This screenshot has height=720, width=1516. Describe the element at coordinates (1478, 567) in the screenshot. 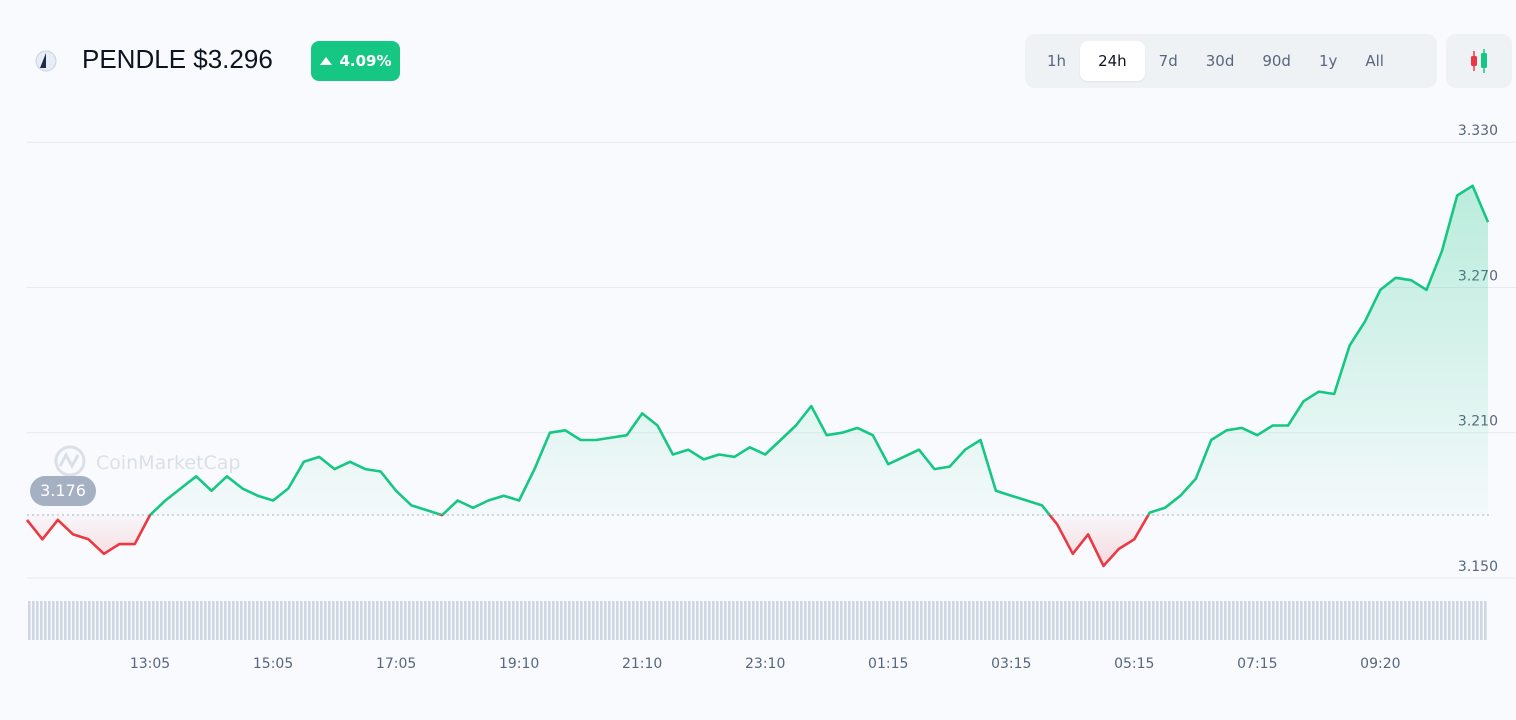

I see `y-tick-label: 3.150` at that location.